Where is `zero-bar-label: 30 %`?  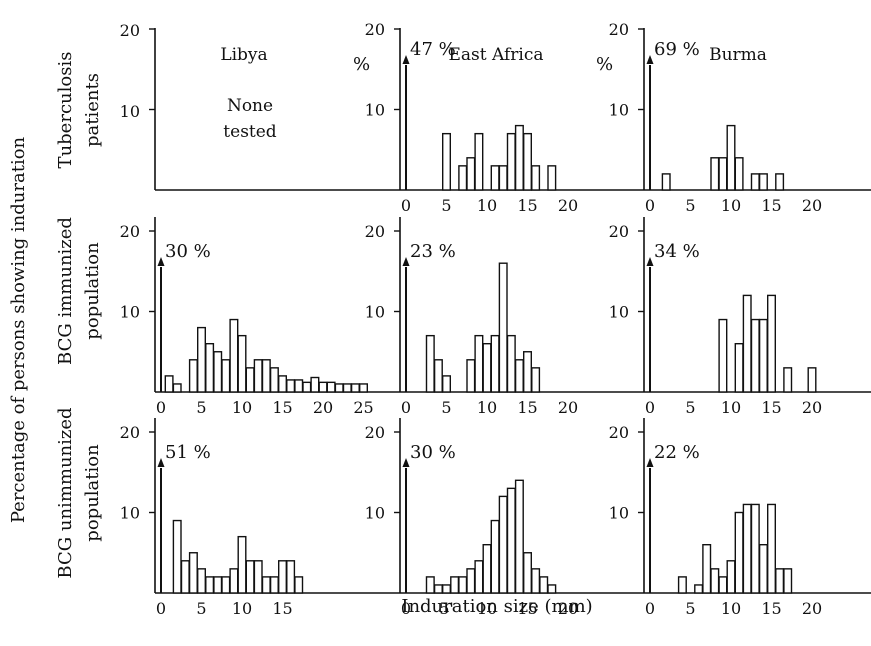 zero-bar-label: 30 % is located at coordinates (433, 452).